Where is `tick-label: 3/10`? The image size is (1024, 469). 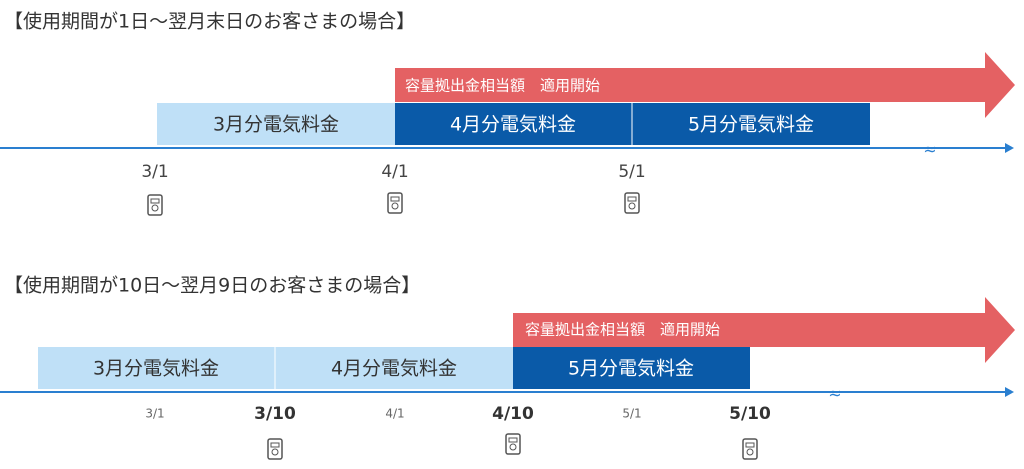
tick-label: 3/10 is located at coordinates (275, 414).